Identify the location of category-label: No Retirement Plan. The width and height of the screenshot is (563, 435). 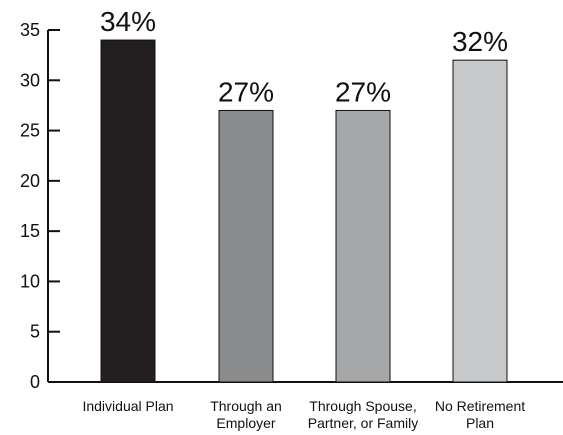
(480, 414).